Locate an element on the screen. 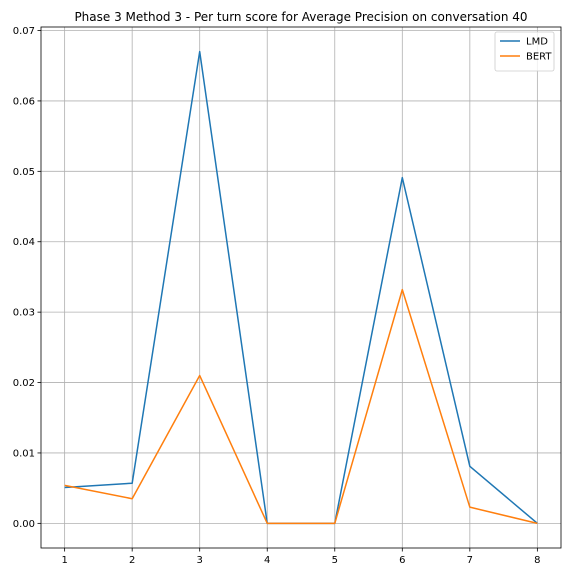 The height and width of the screenshot is (576, 576). x-tick-label: 2 is located at coordinates (132, 560).